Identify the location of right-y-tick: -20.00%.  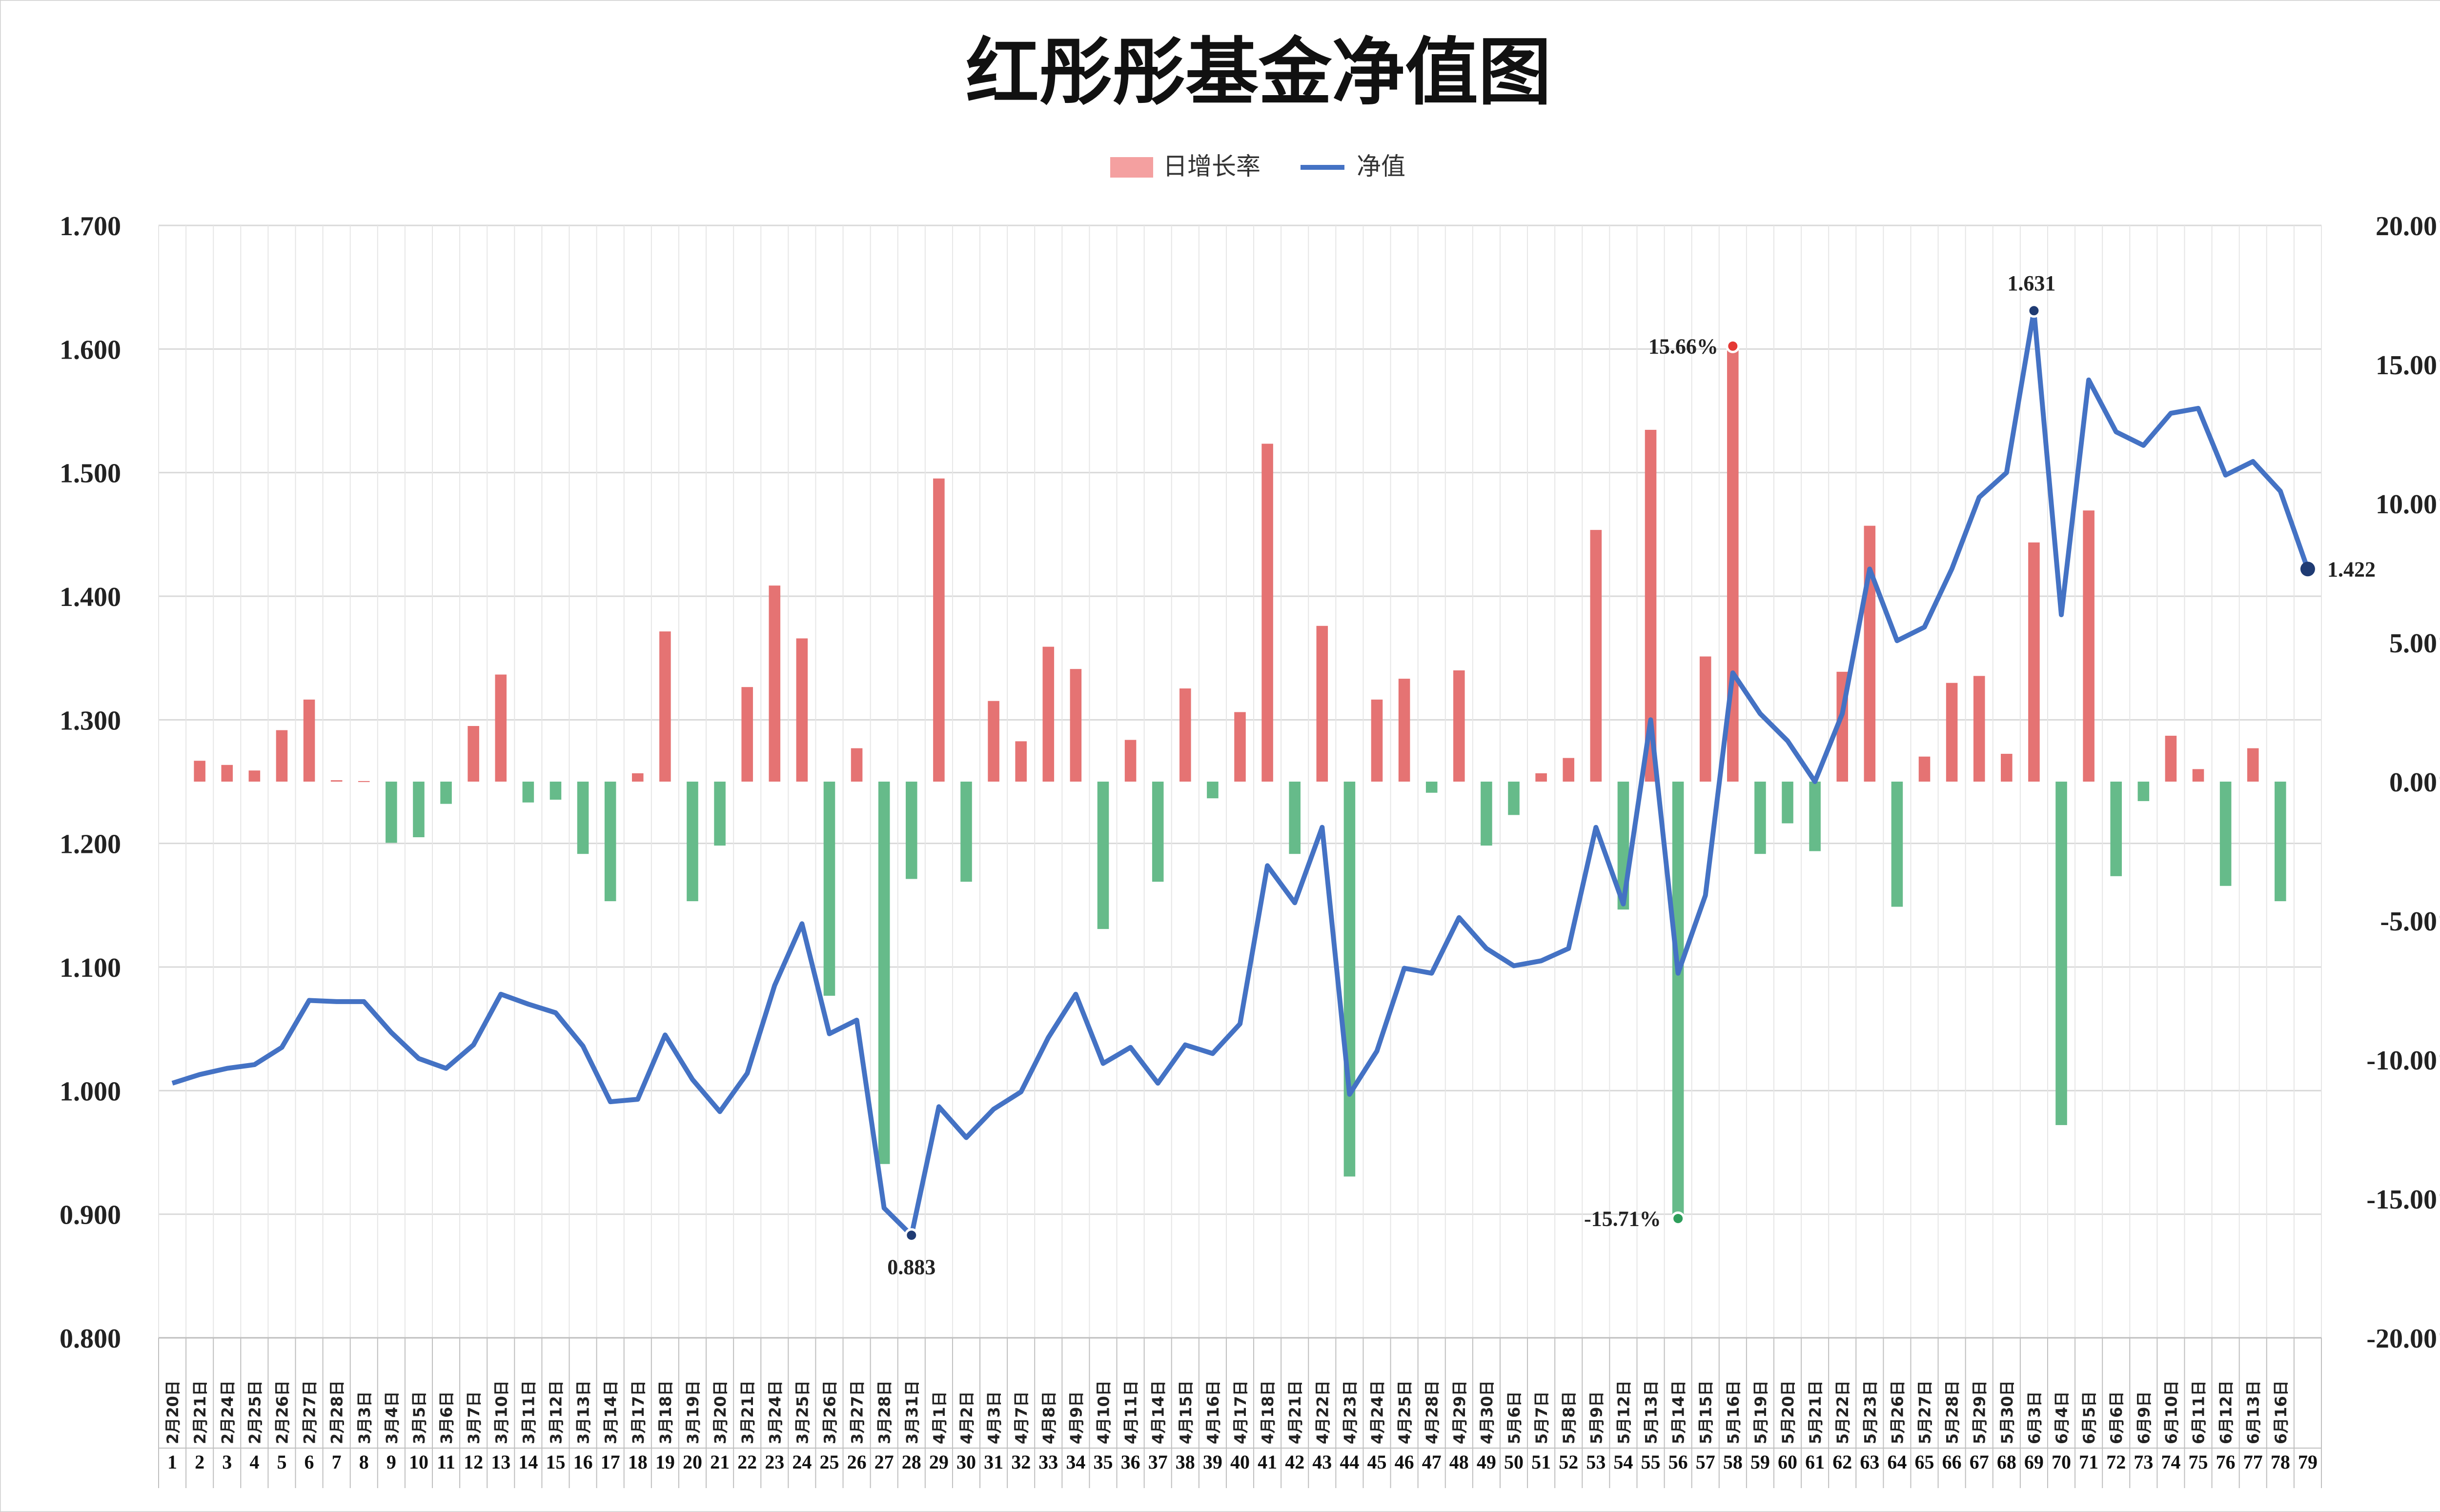
(2403, 1339).